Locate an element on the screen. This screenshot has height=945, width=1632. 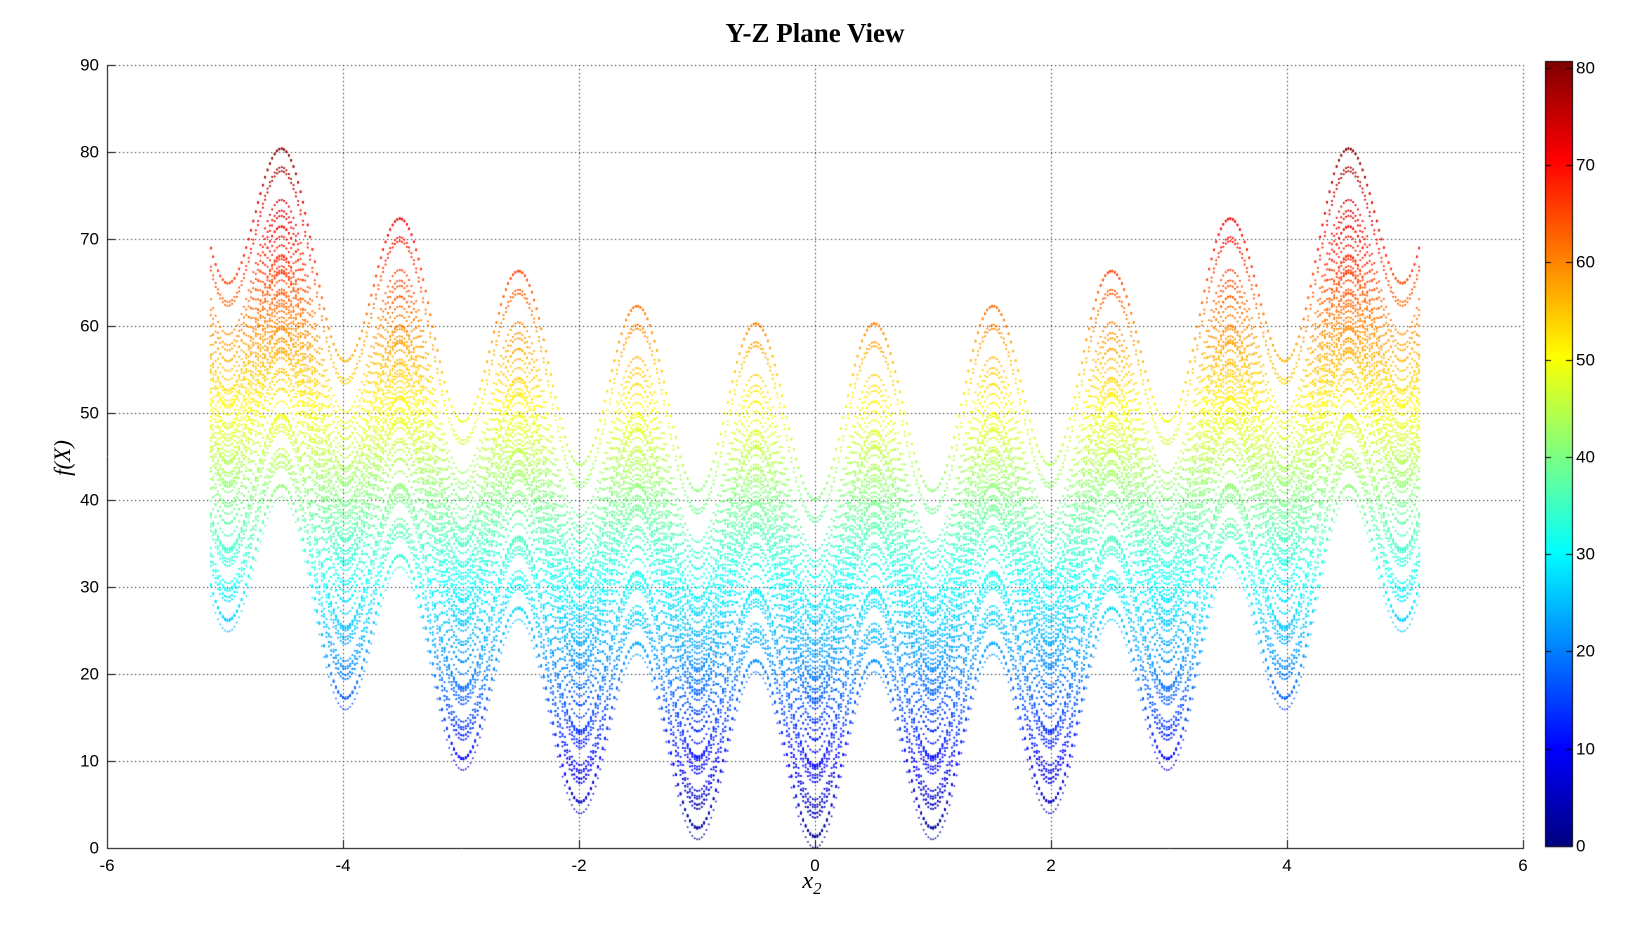
colorbar-tick-label: 10 is located at coordinates (1585, 749).